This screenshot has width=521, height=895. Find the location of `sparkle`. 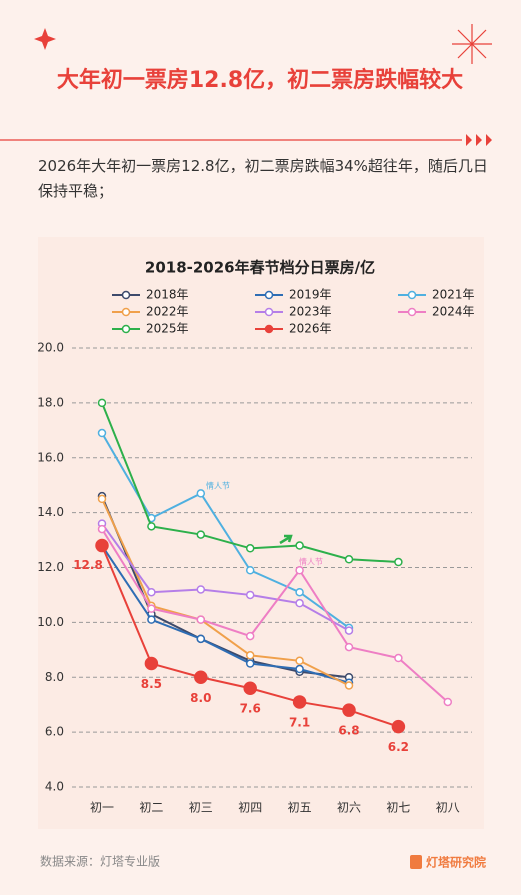

sparkle is located at coordinates (45, 39).